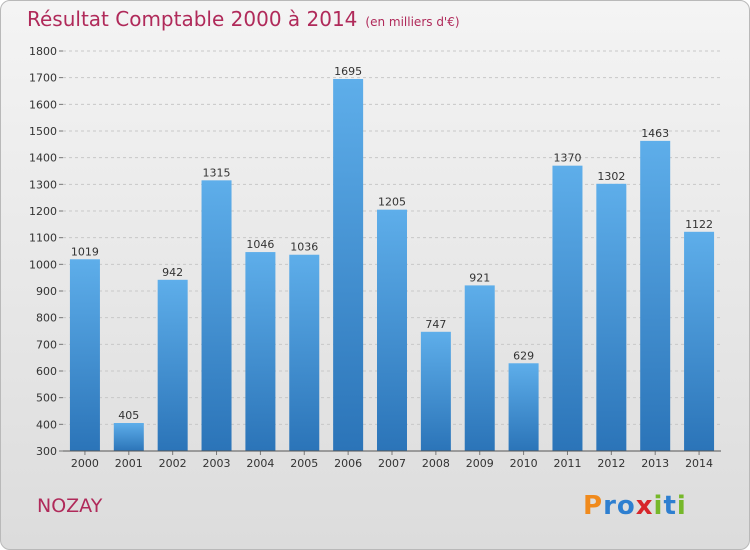 The width and height of the screenshot is (750, 550). I want to click on logo-letter: t, so click(670, 506).